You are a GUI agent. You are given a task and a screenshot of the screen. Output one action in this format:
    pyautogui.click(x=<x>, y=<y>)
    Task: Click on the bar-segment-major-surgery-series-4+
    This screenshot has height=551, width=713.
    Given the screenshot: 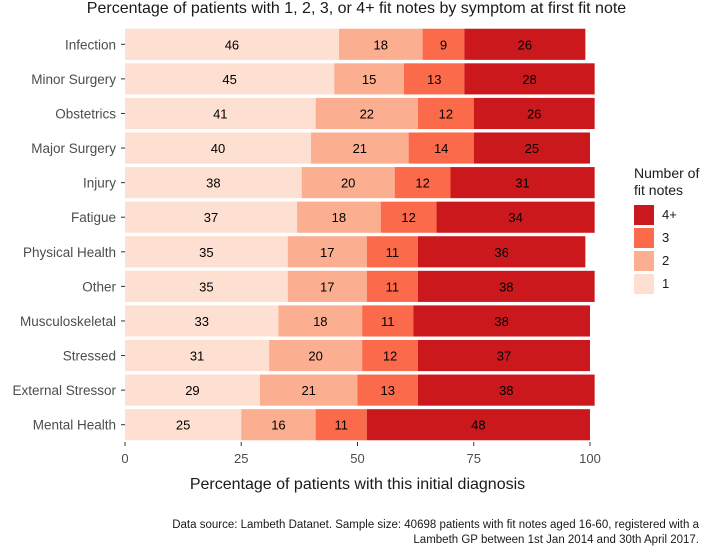 What is the action you would take?
    pyautogui.click(x=531, y=148)
    